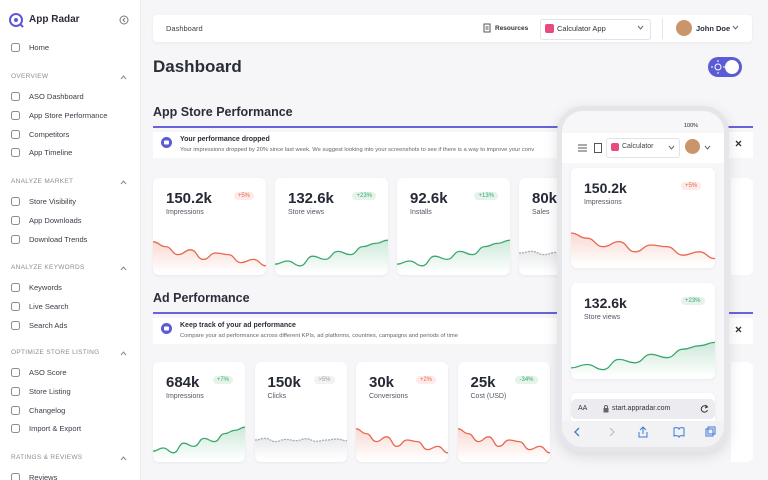  Describe the element at coordinates (183, 382) in the screenshot. I see `metric-value: 684k` at that location.